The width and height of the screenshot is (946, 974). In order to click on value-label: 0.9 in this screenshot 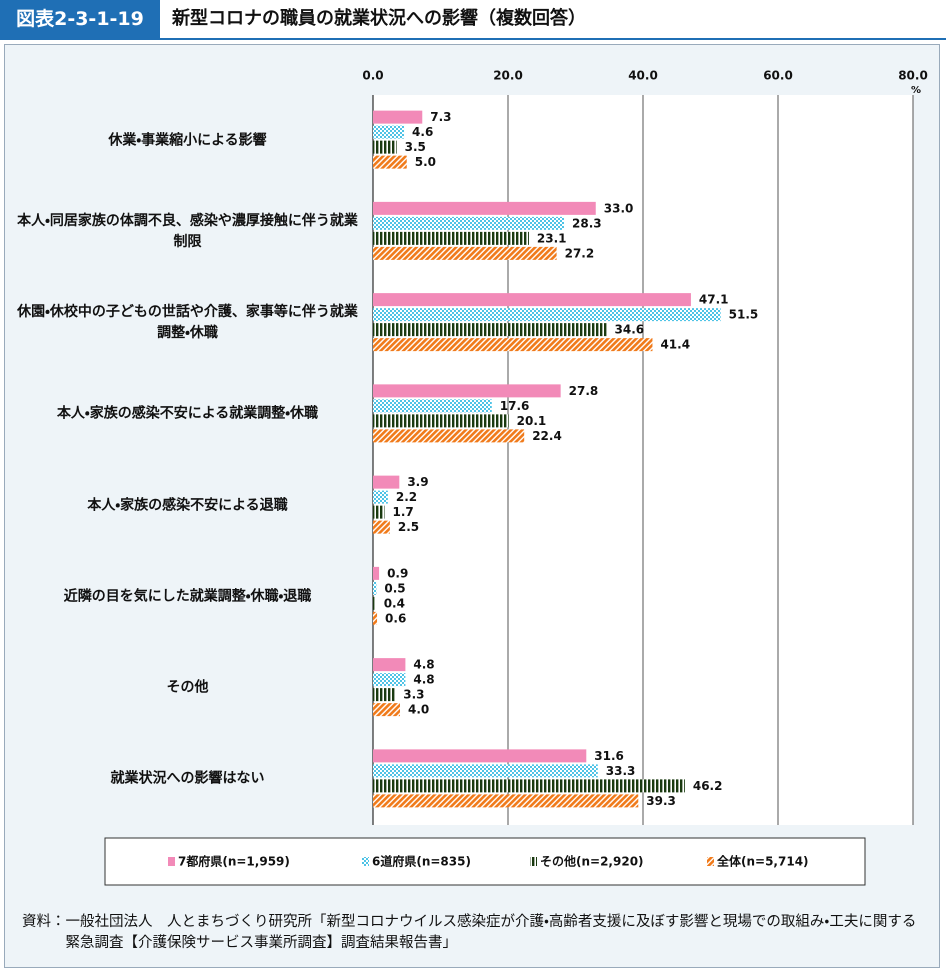, I will do `click(397, 573)`.